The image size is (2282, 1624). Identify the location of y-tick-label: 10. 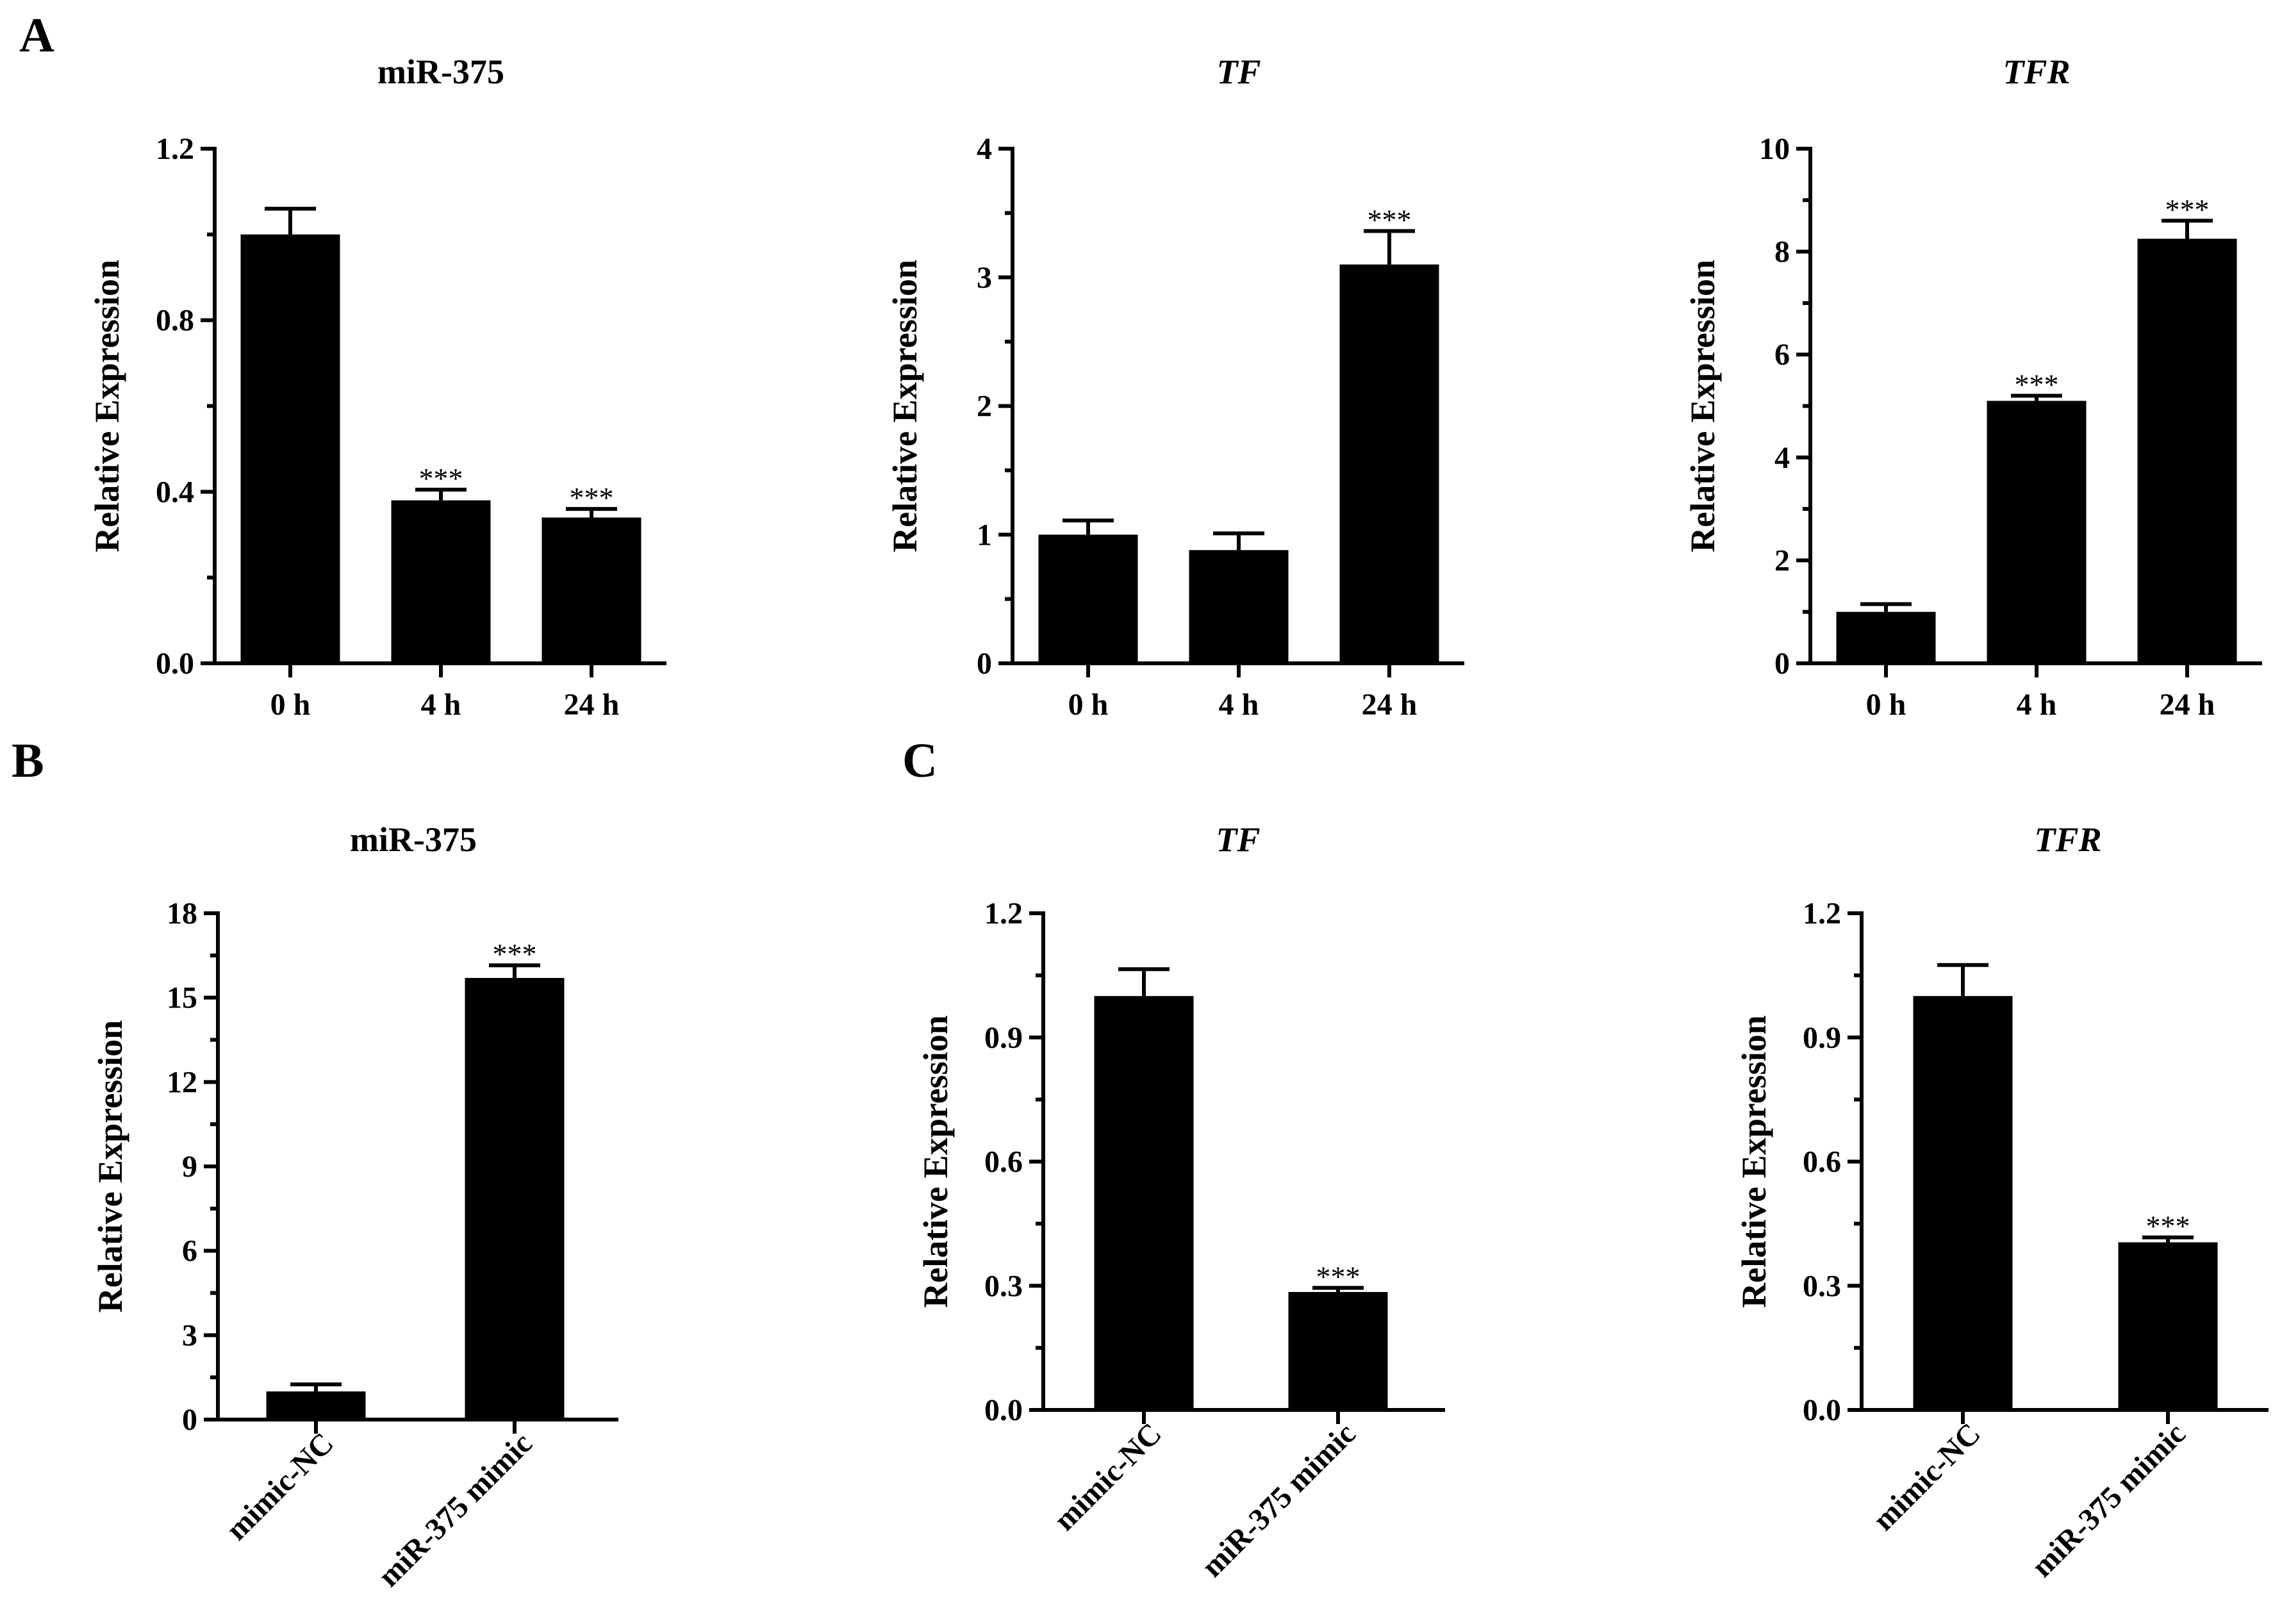
(1774, 149).